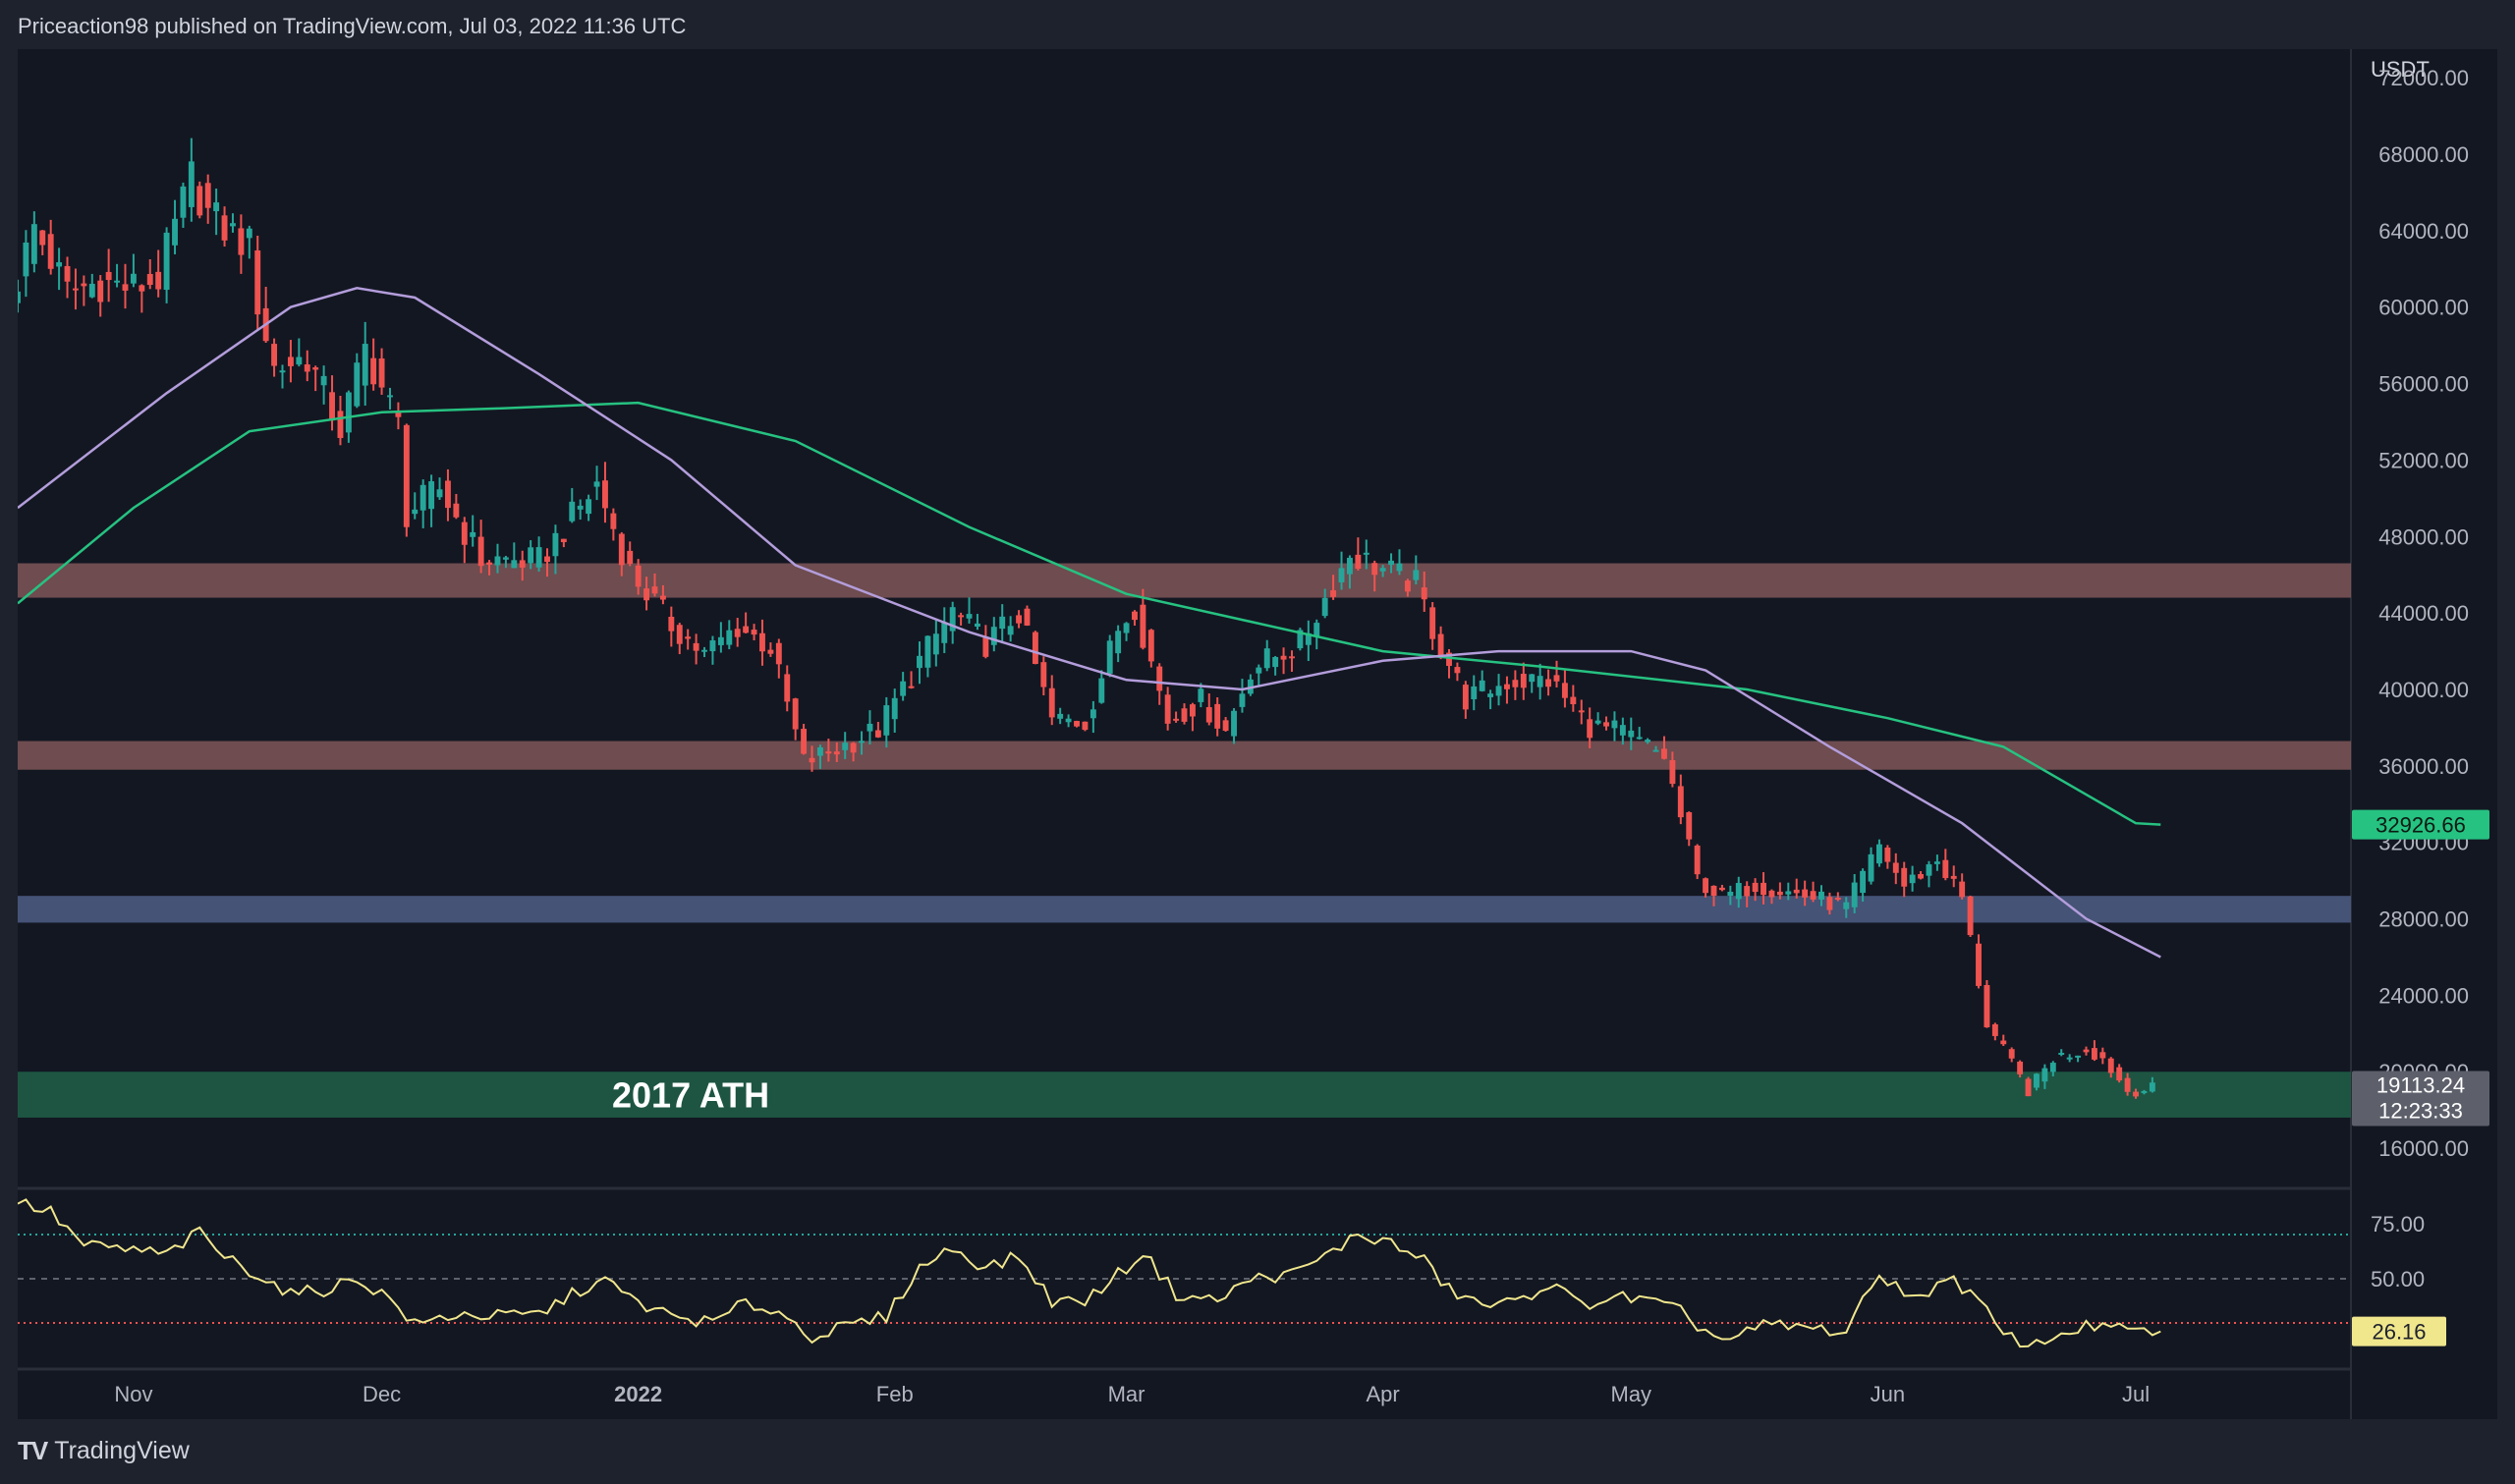  Describe the element at coordinates (2420, 1084) in the screenshot. I see `last-price-text: 19113.24` at that location.